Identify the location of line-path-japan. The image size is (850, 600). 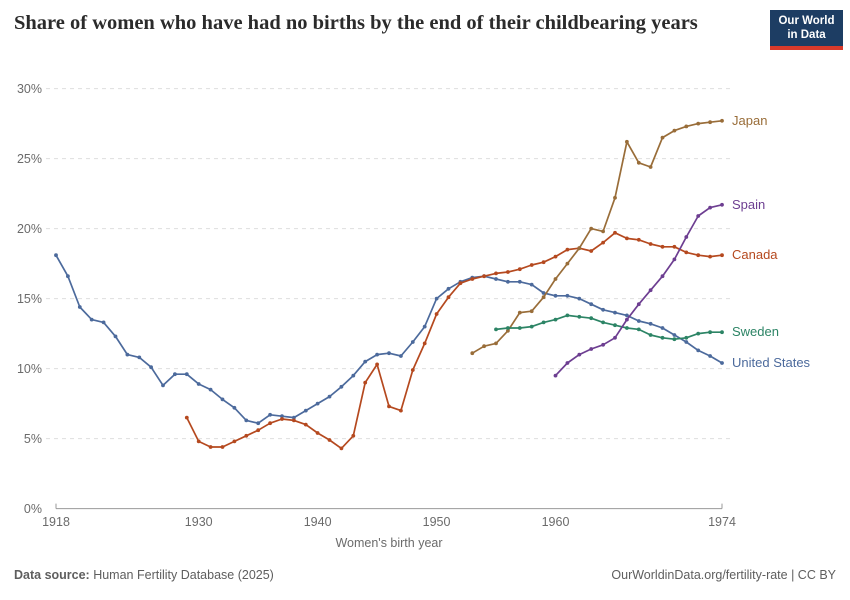
(597, 237).